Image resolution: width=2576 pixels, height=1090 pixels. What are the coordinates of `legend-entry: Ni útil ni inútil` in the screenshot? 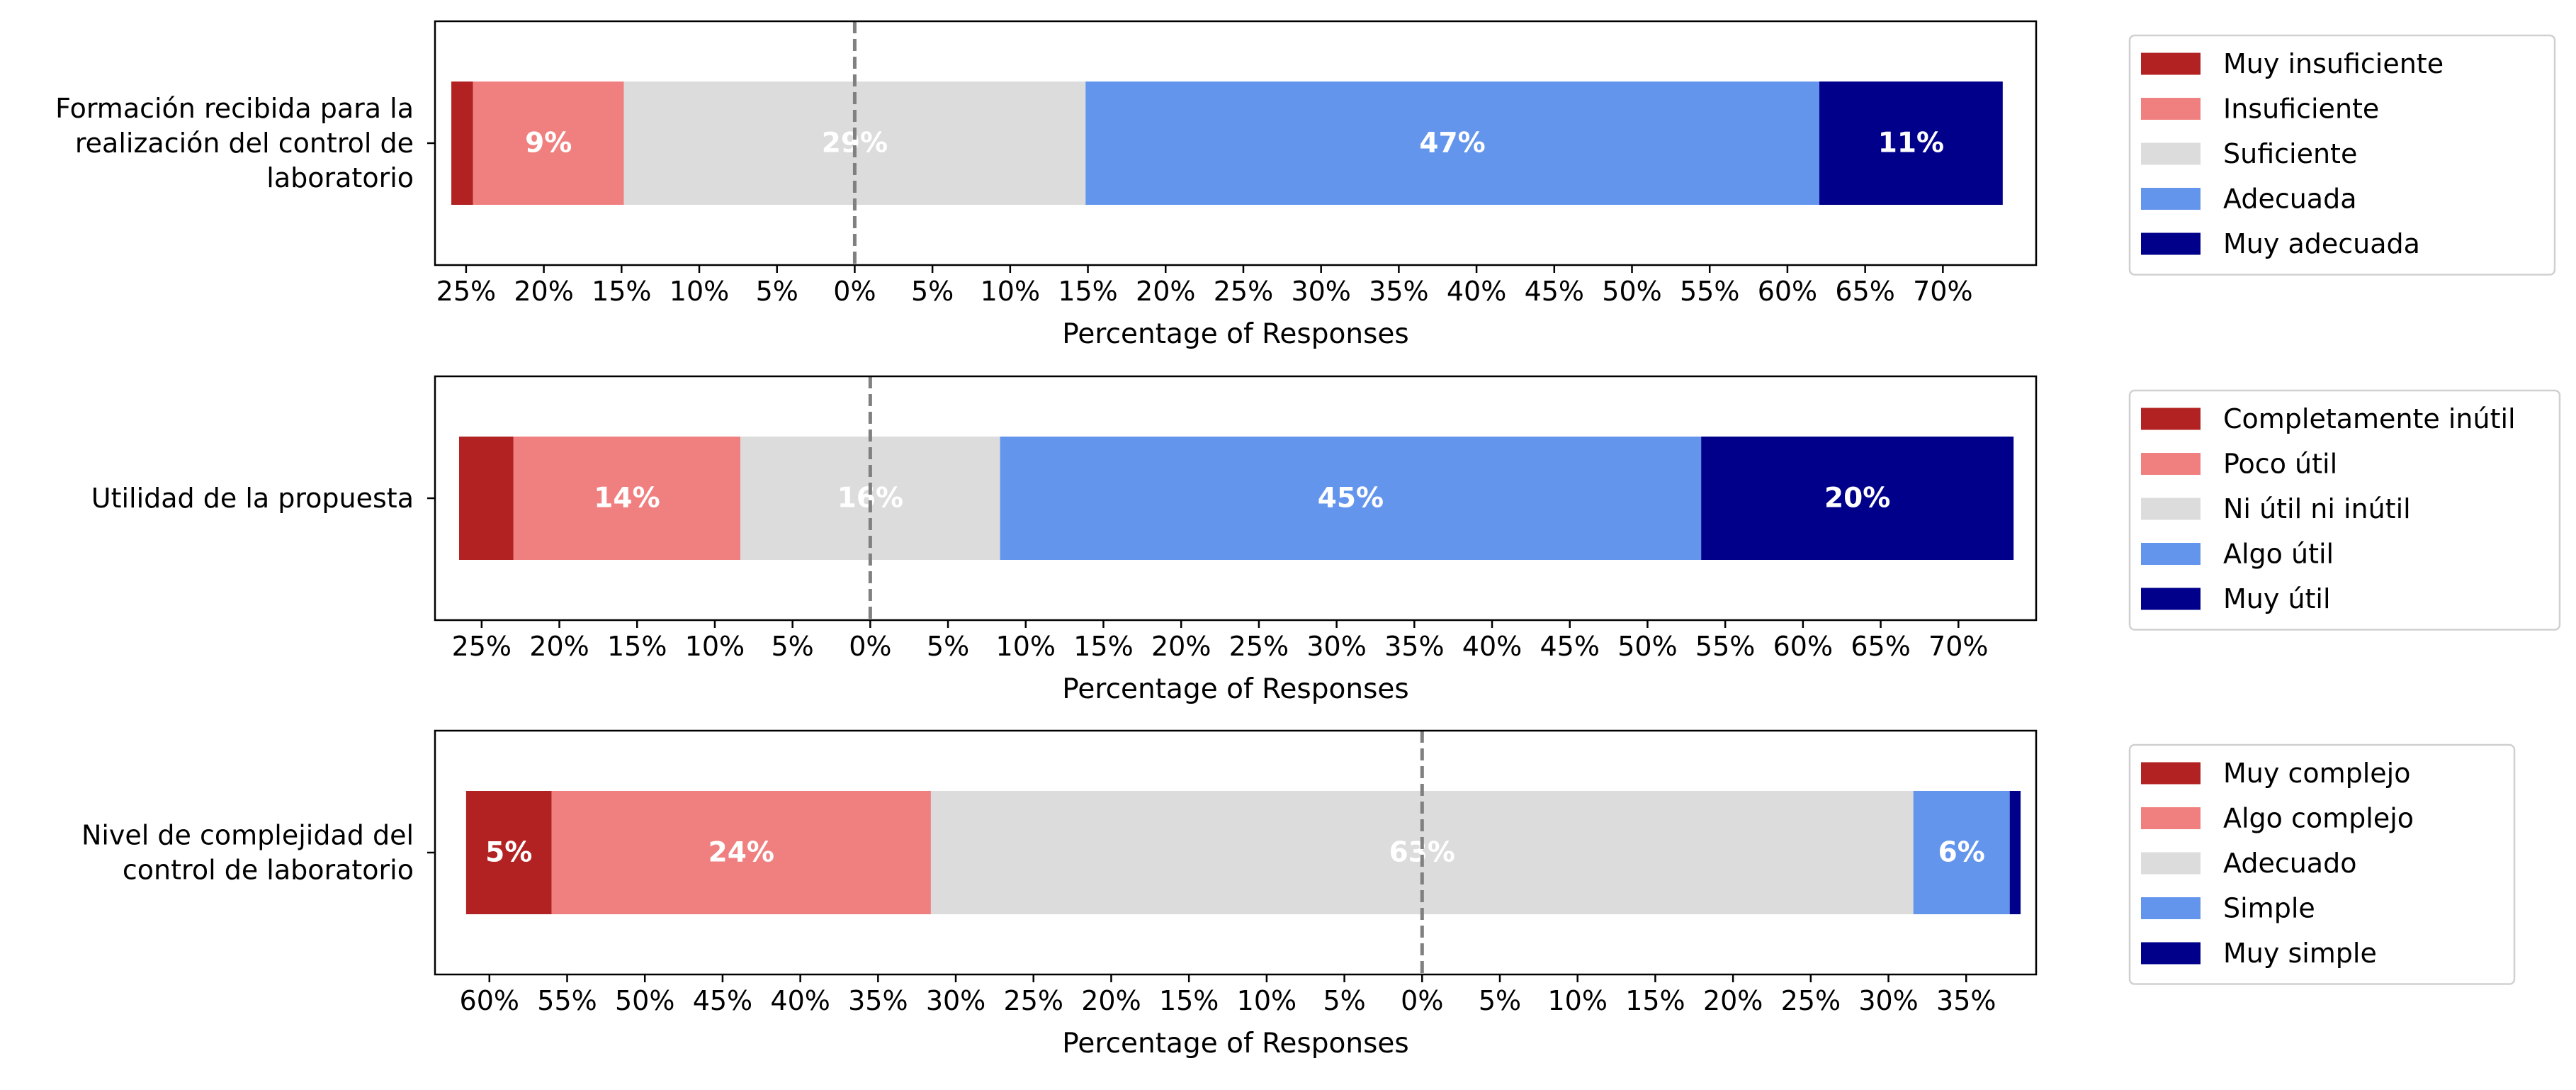 It's located at (2317, 508).